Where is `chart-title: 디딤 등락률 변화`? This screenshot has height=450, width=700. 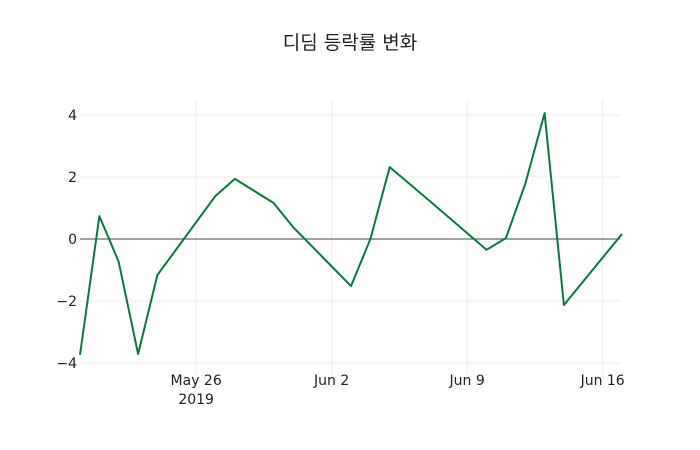 chart-title: 디딤 등락률 변화 is located at coordinates (350, 43).